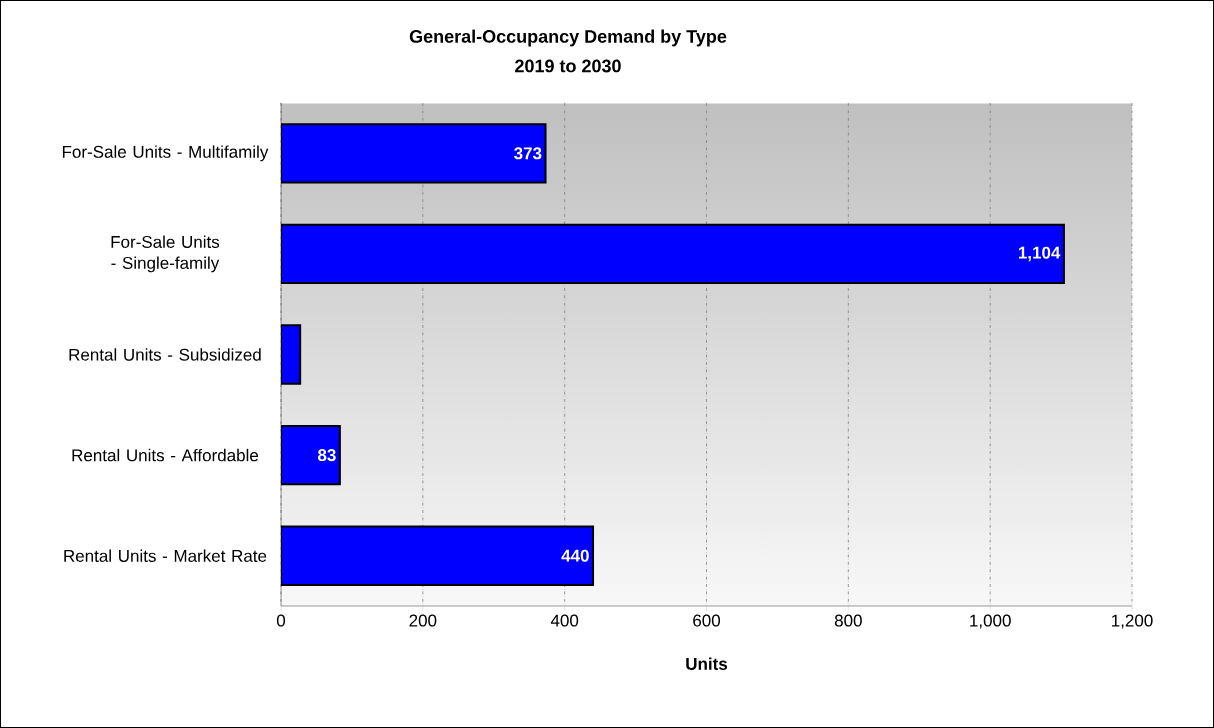 The height and width of the screenshot is (728, 1214). Describe the element at coordinates (165, 354) in the screenshot. I see `y-tick-label: Rental Units - Subsidized` at that location.